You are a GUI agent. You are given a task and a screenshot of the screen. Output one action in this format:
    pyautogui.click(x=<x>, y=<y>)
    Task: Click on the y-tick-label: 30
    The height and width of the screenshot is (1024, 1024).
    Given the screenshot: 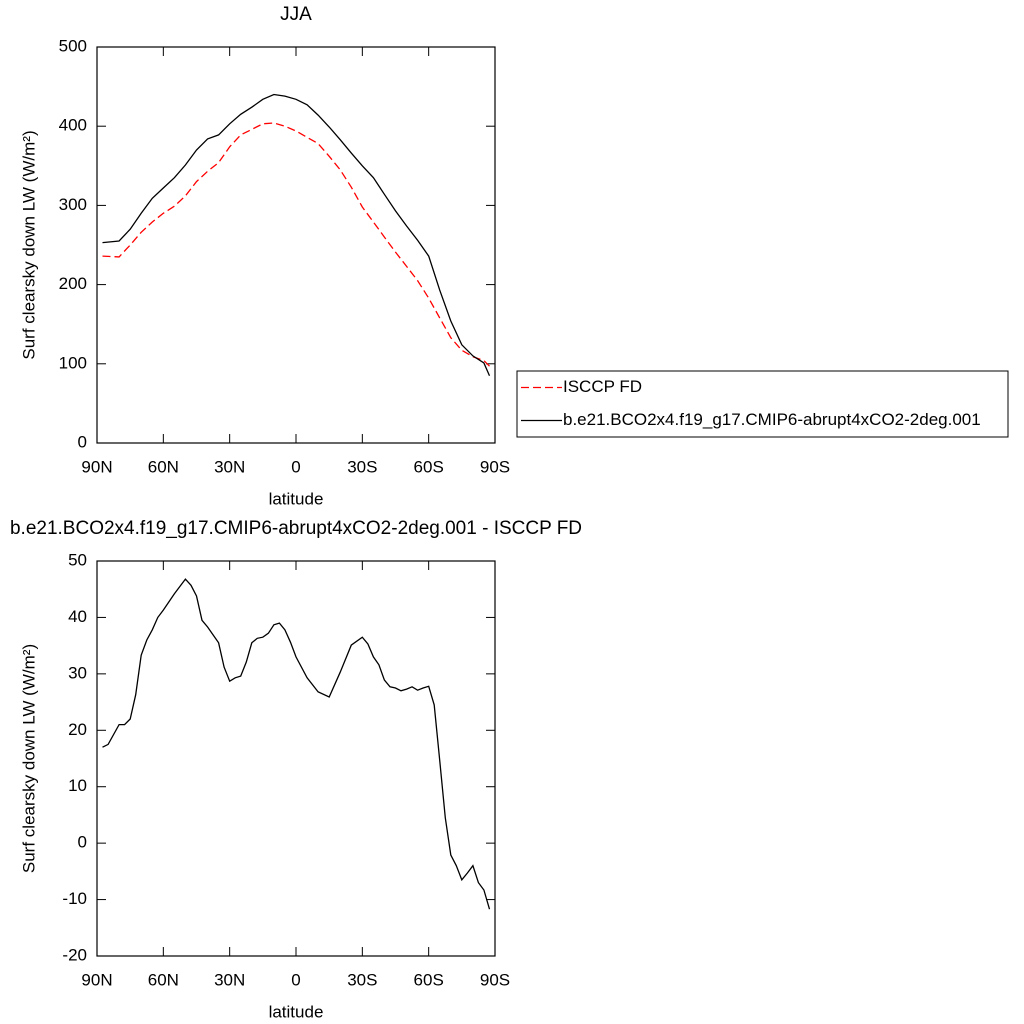 What is the action you would take?
    pyautogui.click(x=77, y=672)
    